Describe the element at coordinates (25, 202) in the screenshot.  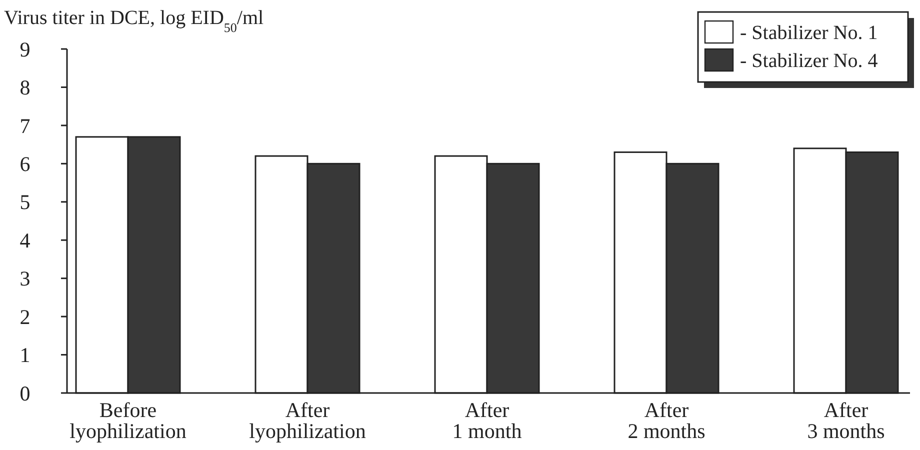
I see `y-tick-label: 5` at that location.